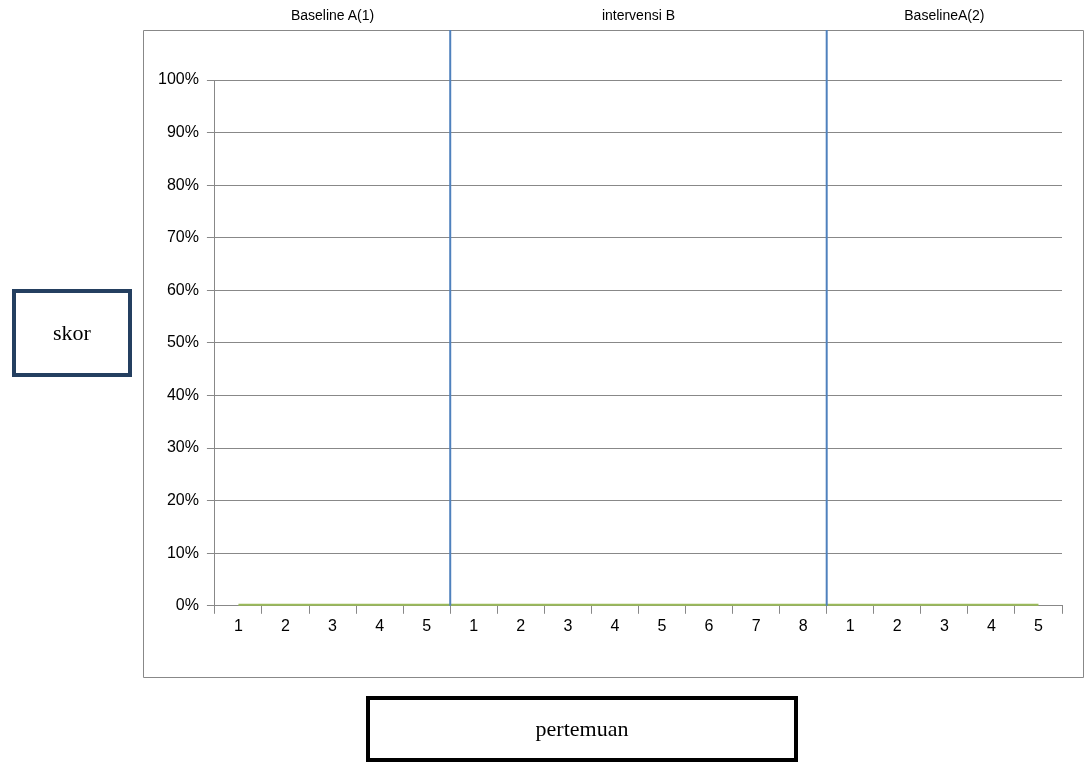 This screenshot has height=764, width=1084. Describe the element at coordinates (182, 447) in the screenshot. I see `y-tick-label: 30%` at that location.